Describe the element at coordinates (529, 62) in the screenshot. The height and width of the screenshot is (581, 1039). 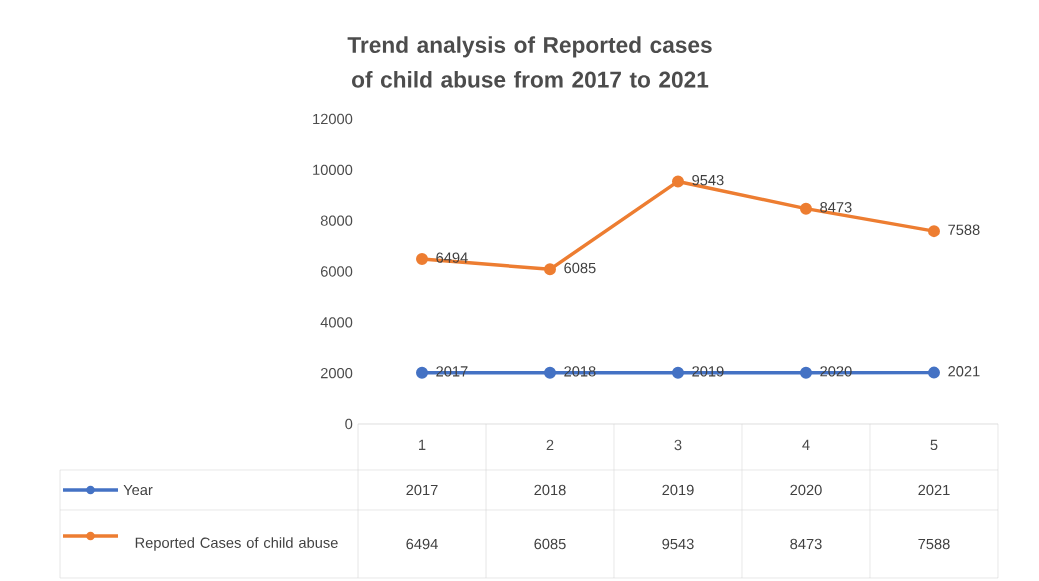
I see `chart-title: Trend analysis of Reported cases of child abuse from 2017 to 2021` at that location.